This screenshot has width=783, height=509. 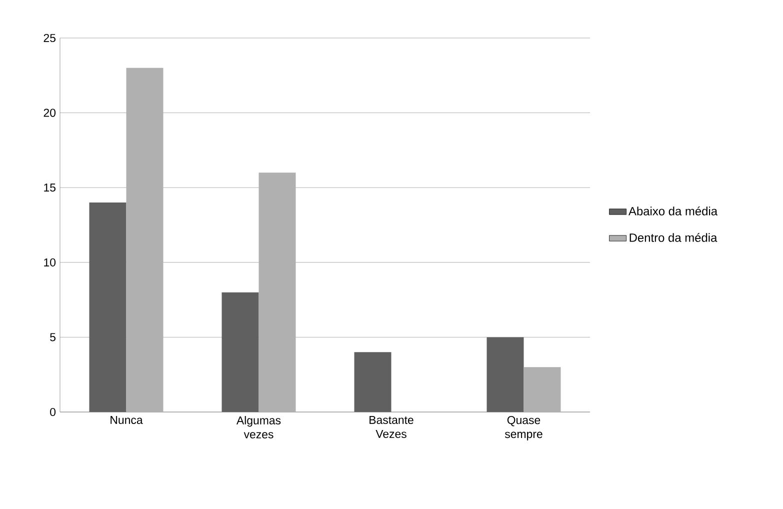 What do you see at coordinates (674, 237) in the screenshot?
I see `legend-label: Dentro da média` at bounding box center [674, 237].